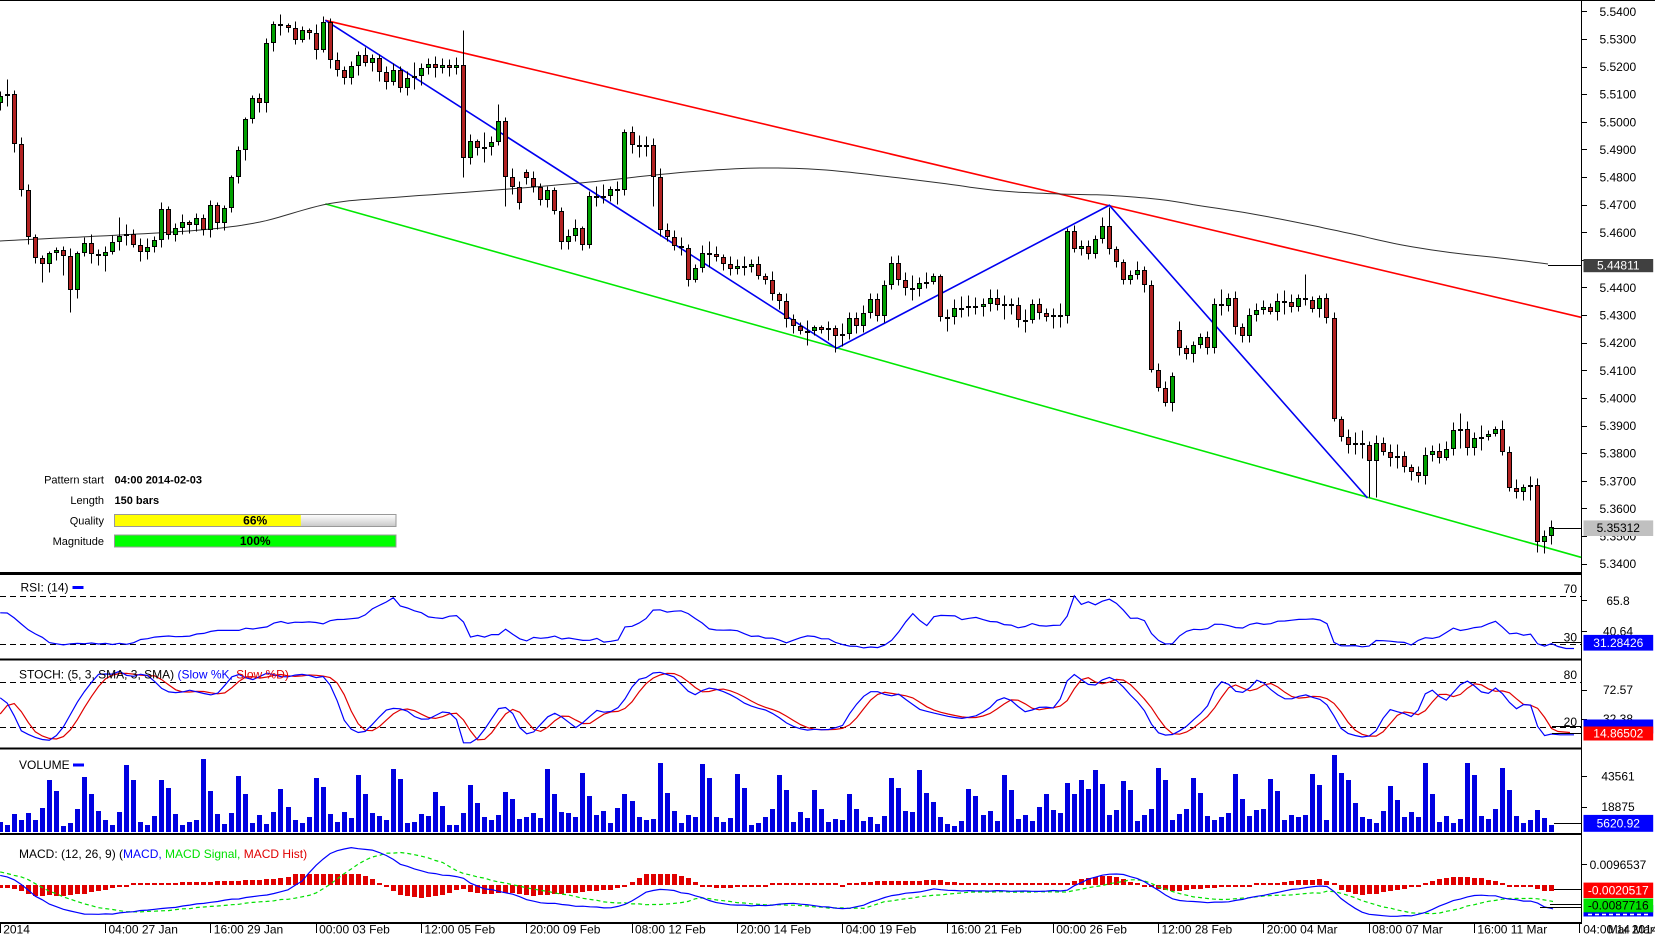 The width and height of the screenshot is (1655, 937). Describe the element at coordinates (1618, 12) in the screenshot. I see `svg-text: 5.5400` at that location.